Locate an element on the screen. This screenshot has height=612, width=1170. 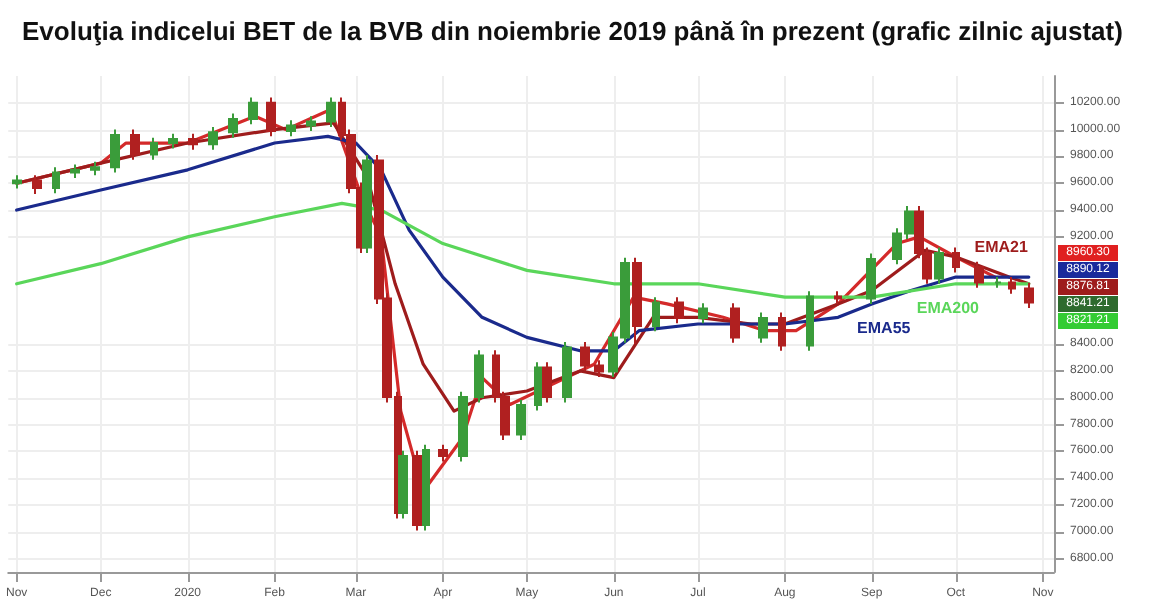
series-label: EMA55 is located at coordinates (884, 327).